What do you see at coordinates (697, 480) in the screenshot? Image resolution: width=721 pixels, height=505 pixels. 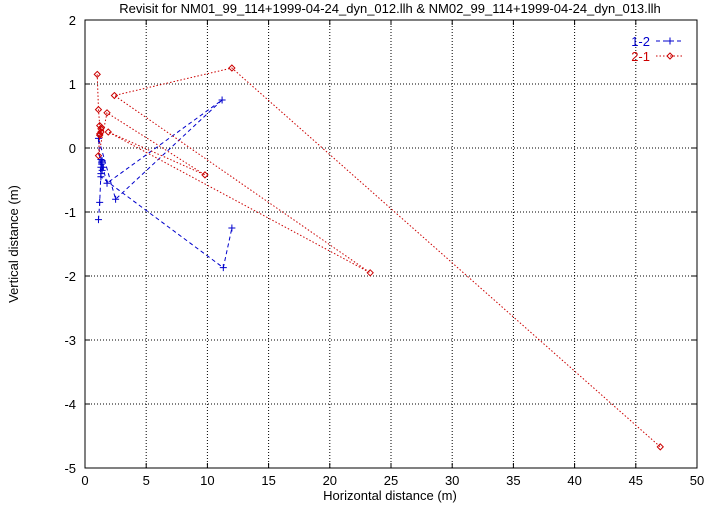 I see `x-tick-label: 50` at bounding box center [697, 480].